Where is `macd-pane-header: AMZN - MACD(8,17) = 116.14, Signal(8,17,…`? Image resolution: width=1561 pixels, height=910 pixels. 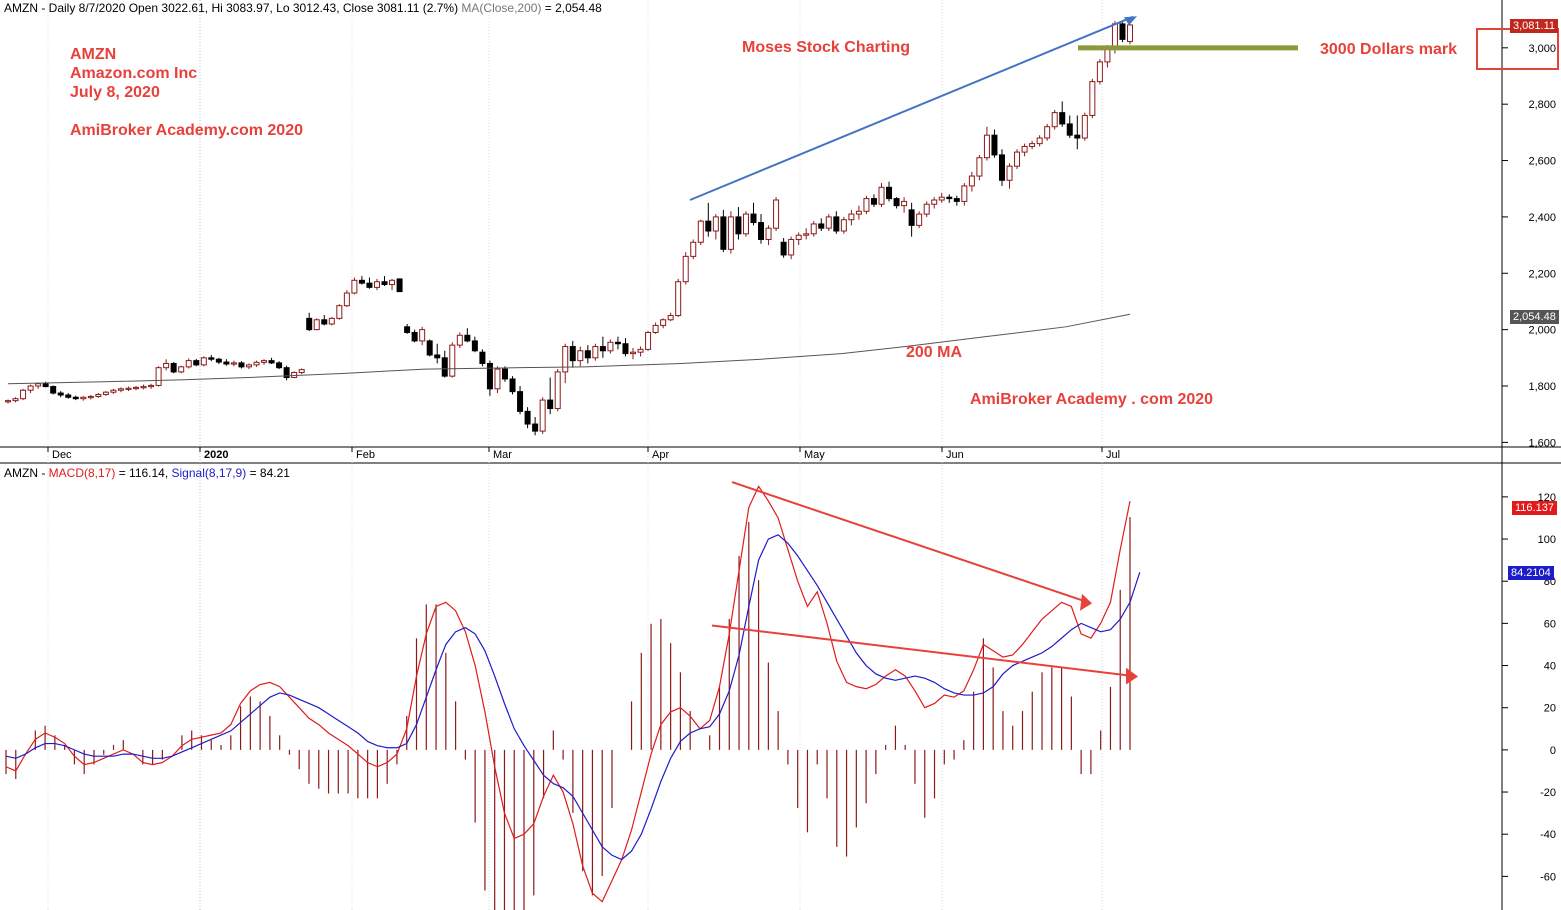 macd-pane-header: AMZN - MACD(8,17) = 116.14, Signal(8,17,… is located at coordinates (147, 473).